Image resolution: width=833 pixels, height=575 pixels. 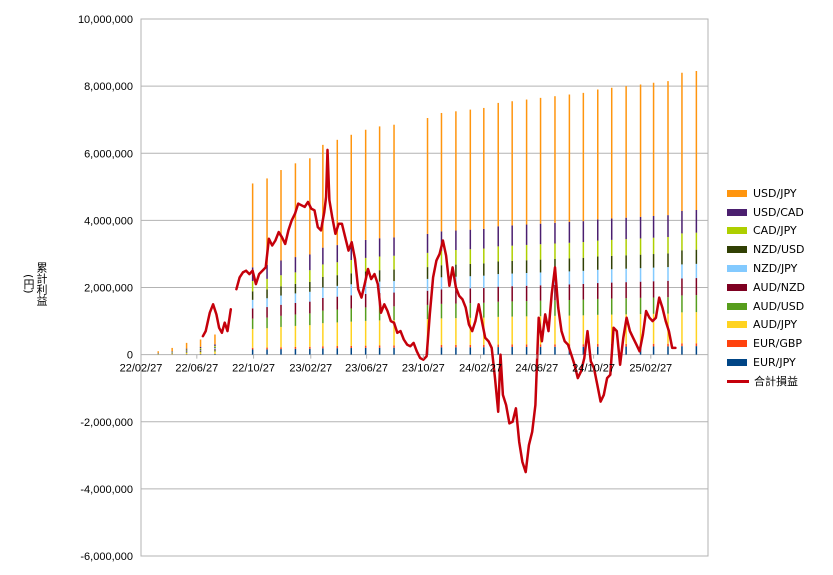 I want to click on y-tick-label: 6,000,000, so click(x=108, y=154).